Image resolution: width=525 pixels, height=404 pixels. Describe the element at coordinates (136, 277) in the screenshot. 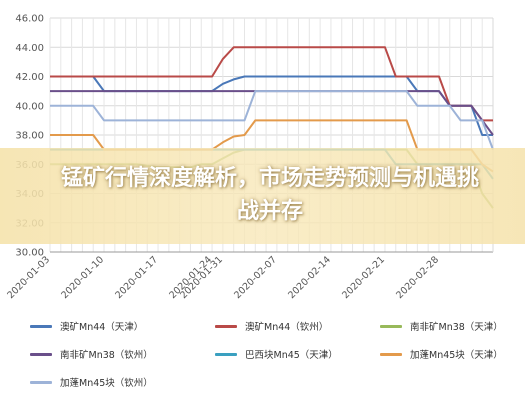

I see `x-tick-label: 2020-01-17` at that location.